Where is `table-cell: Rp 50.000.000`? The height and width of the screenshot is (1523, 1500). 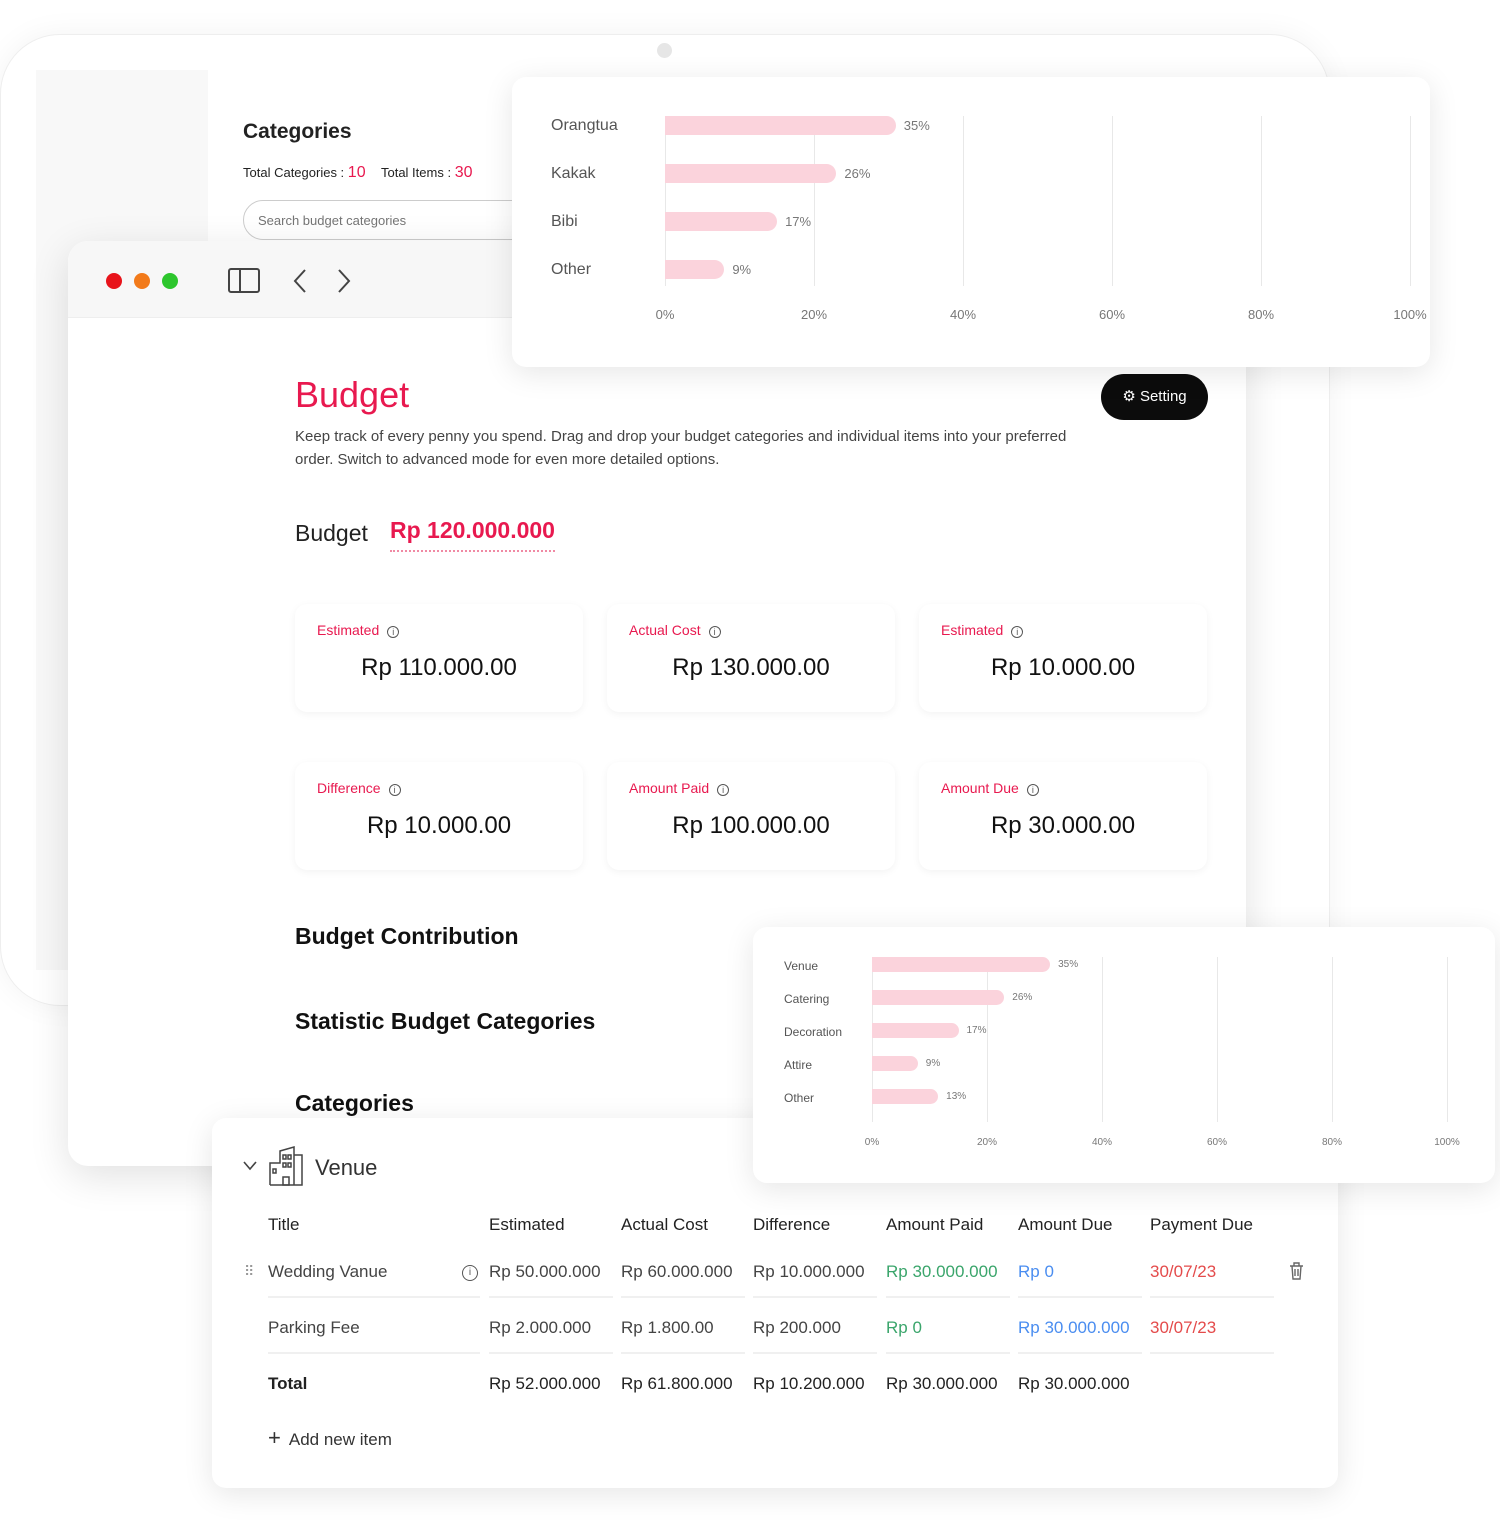 table-cell: Rp 50.000.000 is located at coordinates (545, 1271).